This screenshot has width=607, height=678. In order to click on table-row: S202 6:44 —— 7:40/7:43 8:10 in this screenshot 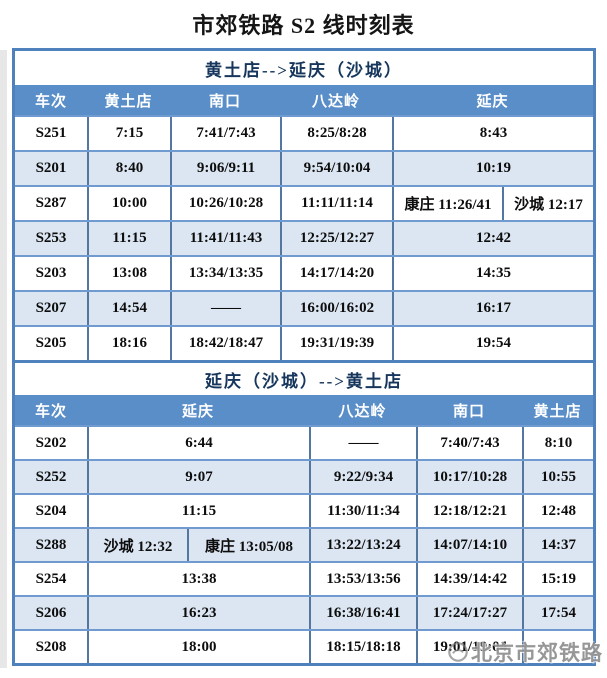, I will do `click(304, 442)`.